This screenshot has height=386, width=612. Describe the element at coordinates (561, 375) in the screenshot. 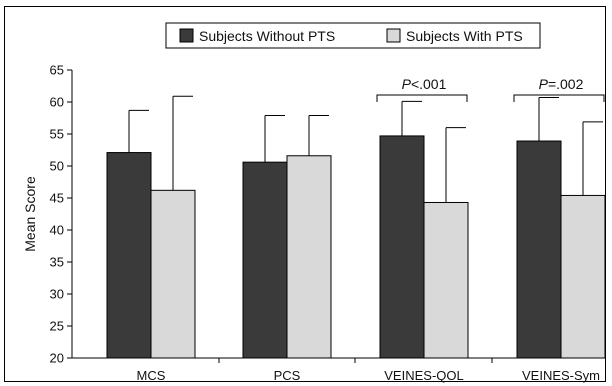

I see `x-category-label: VEINES-Sym` at that location.